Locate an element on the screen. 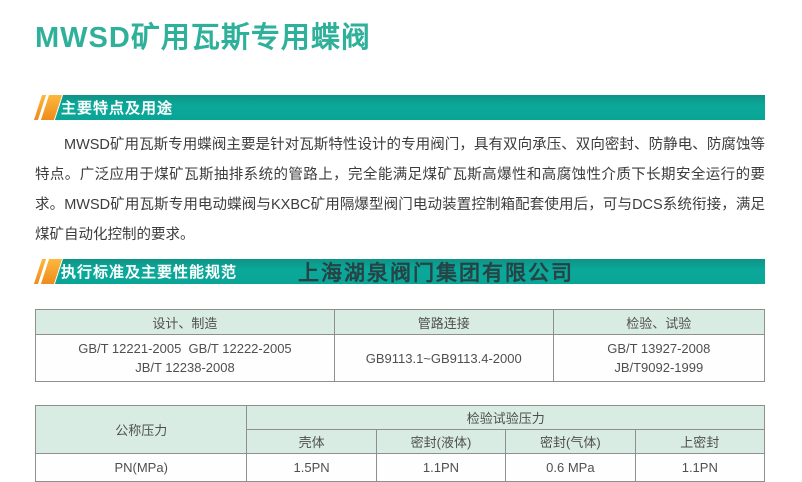  page-title: MWSD矿用瓦斯专用蝶阀 is located at coordinates (203, 38).